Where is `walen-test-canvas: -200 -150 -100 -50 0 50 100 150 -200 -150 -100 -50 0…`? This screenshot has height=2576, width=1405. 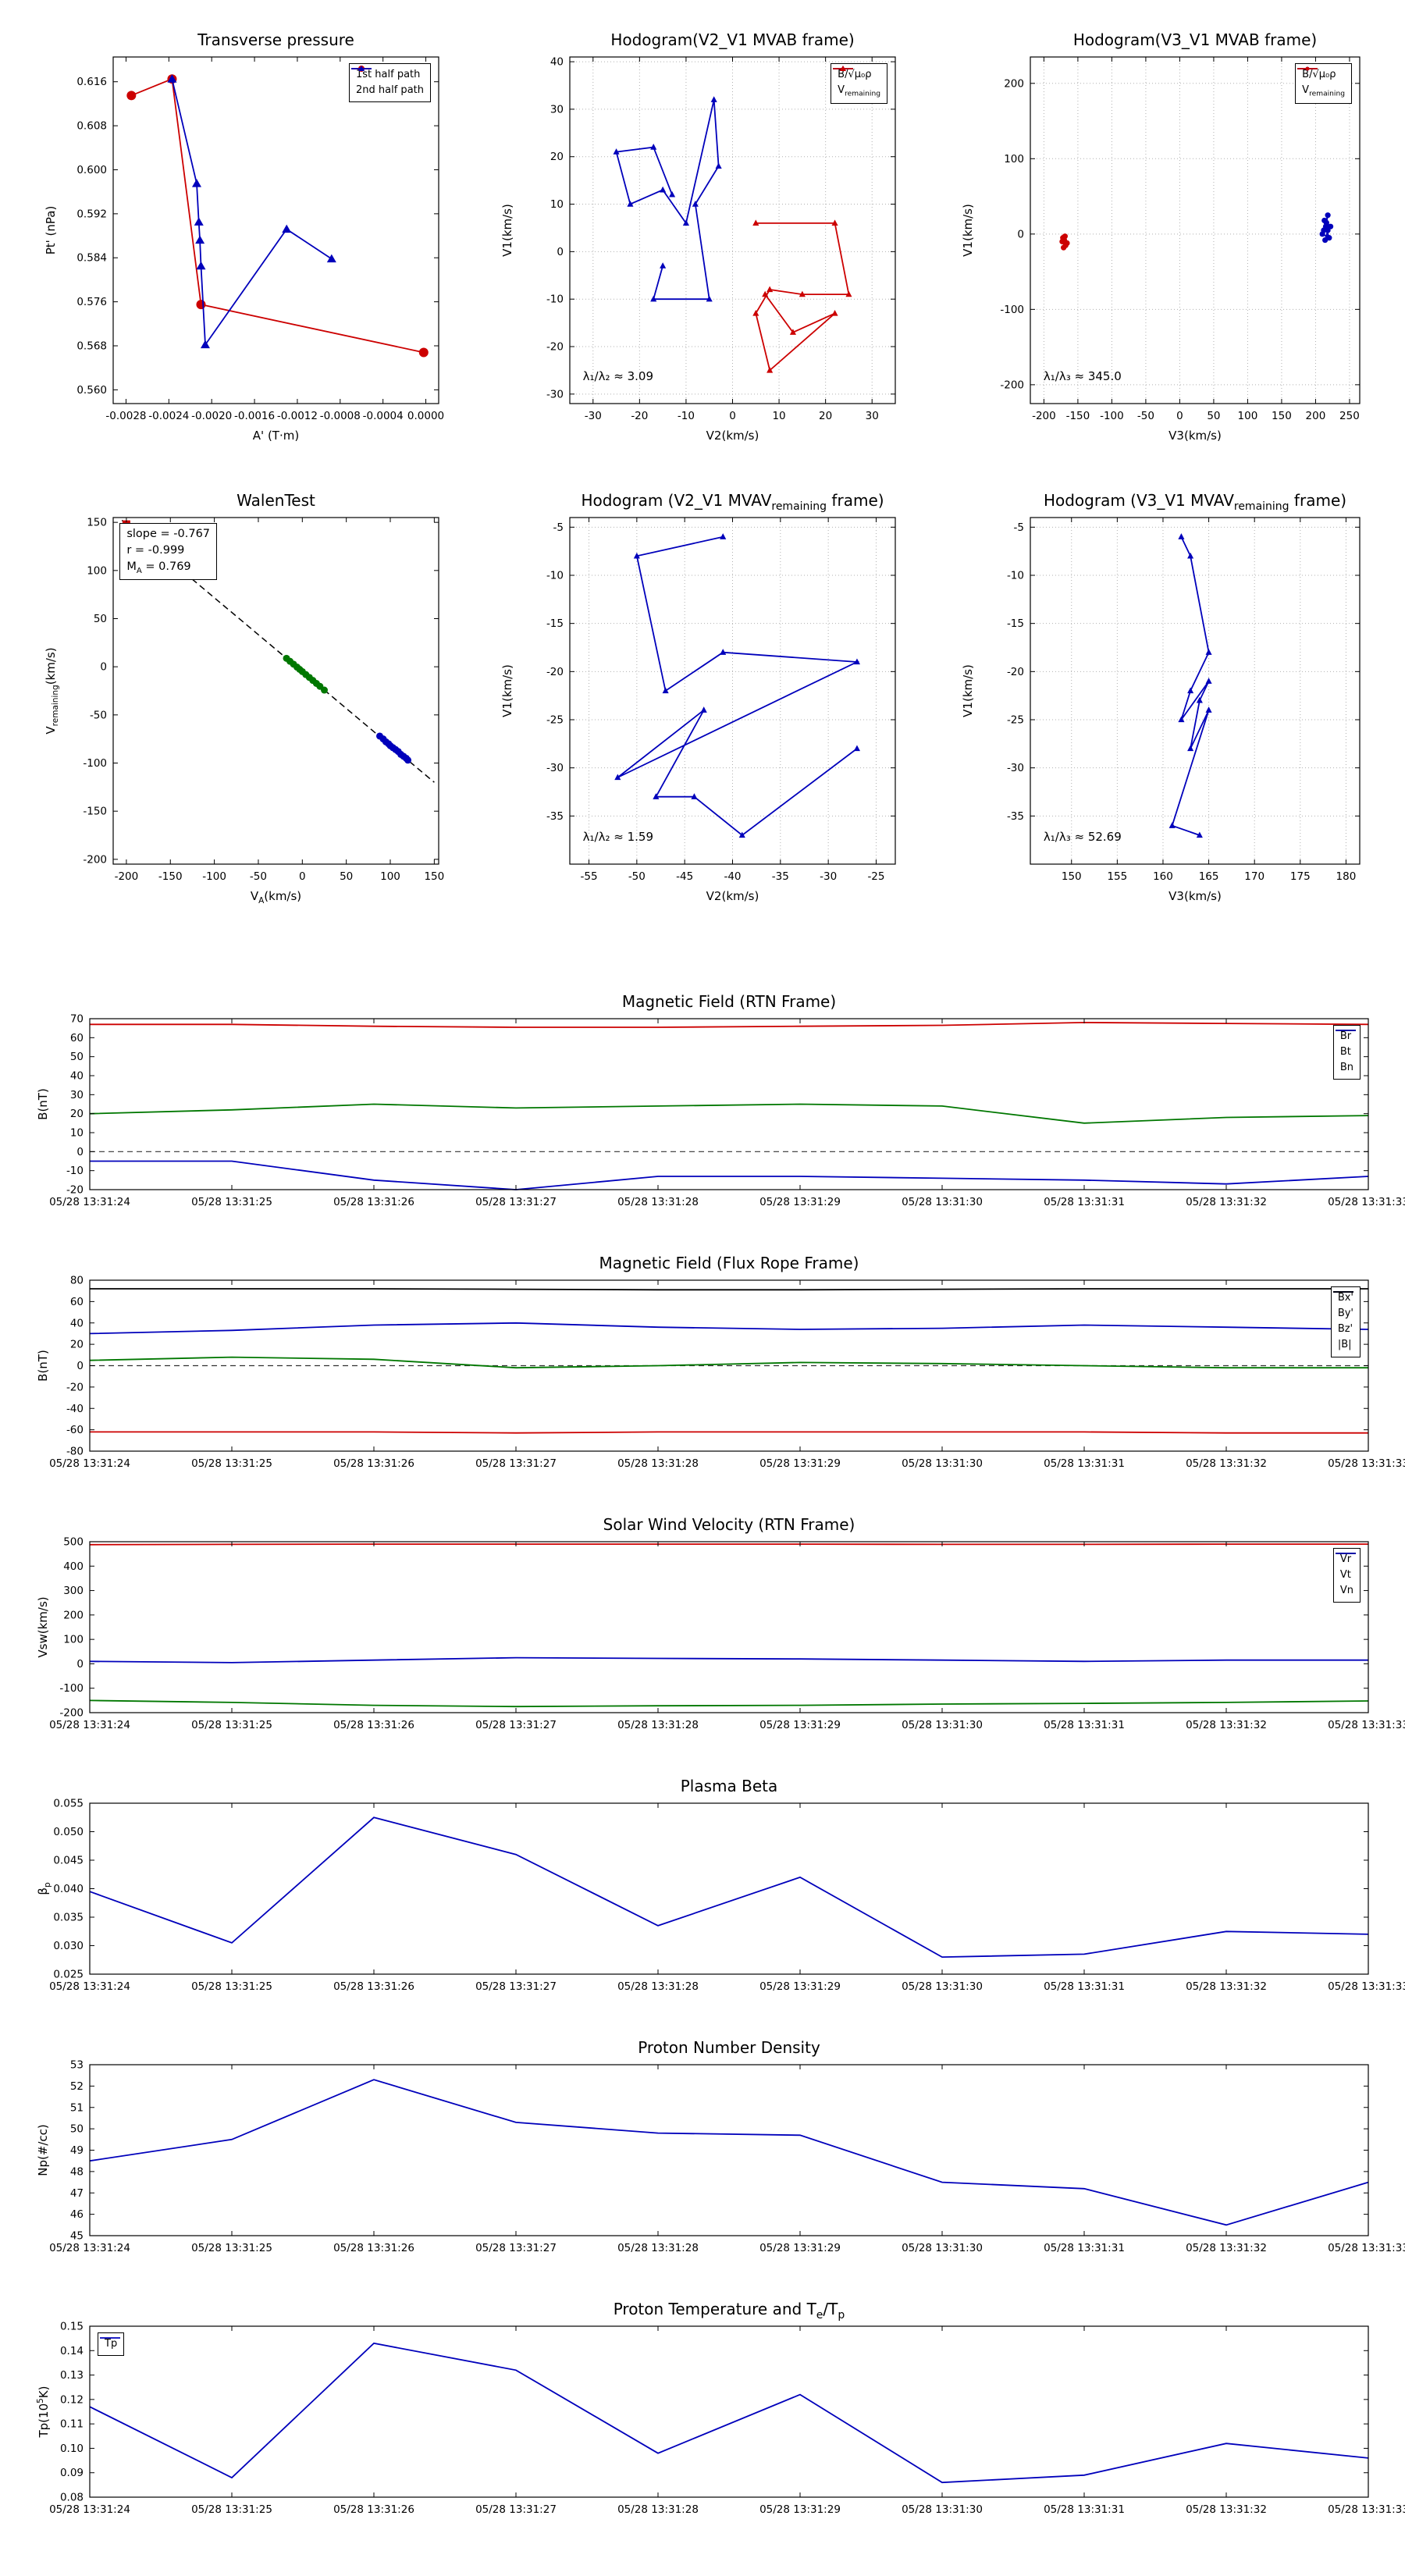
walen-test-canvas: -200 -150 -100 -50 0 50 100 150 -200 -150 -100 -50 0… is located at coordinates (263, 700).